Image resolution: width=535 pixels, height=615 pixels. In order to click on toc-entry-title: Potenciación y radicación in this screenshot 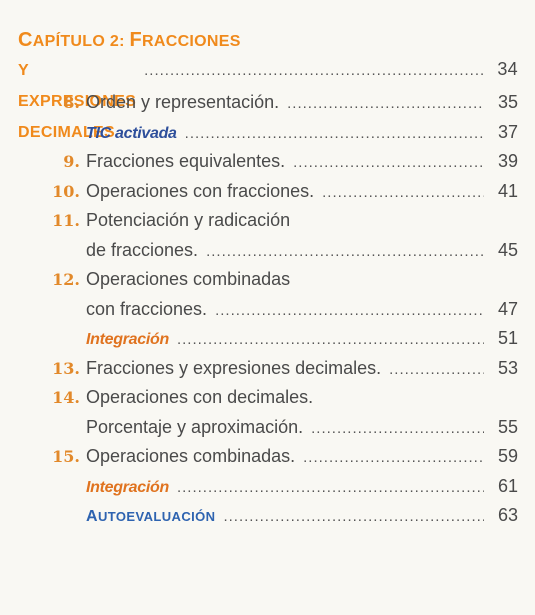, I will do `click(188, 220)`.